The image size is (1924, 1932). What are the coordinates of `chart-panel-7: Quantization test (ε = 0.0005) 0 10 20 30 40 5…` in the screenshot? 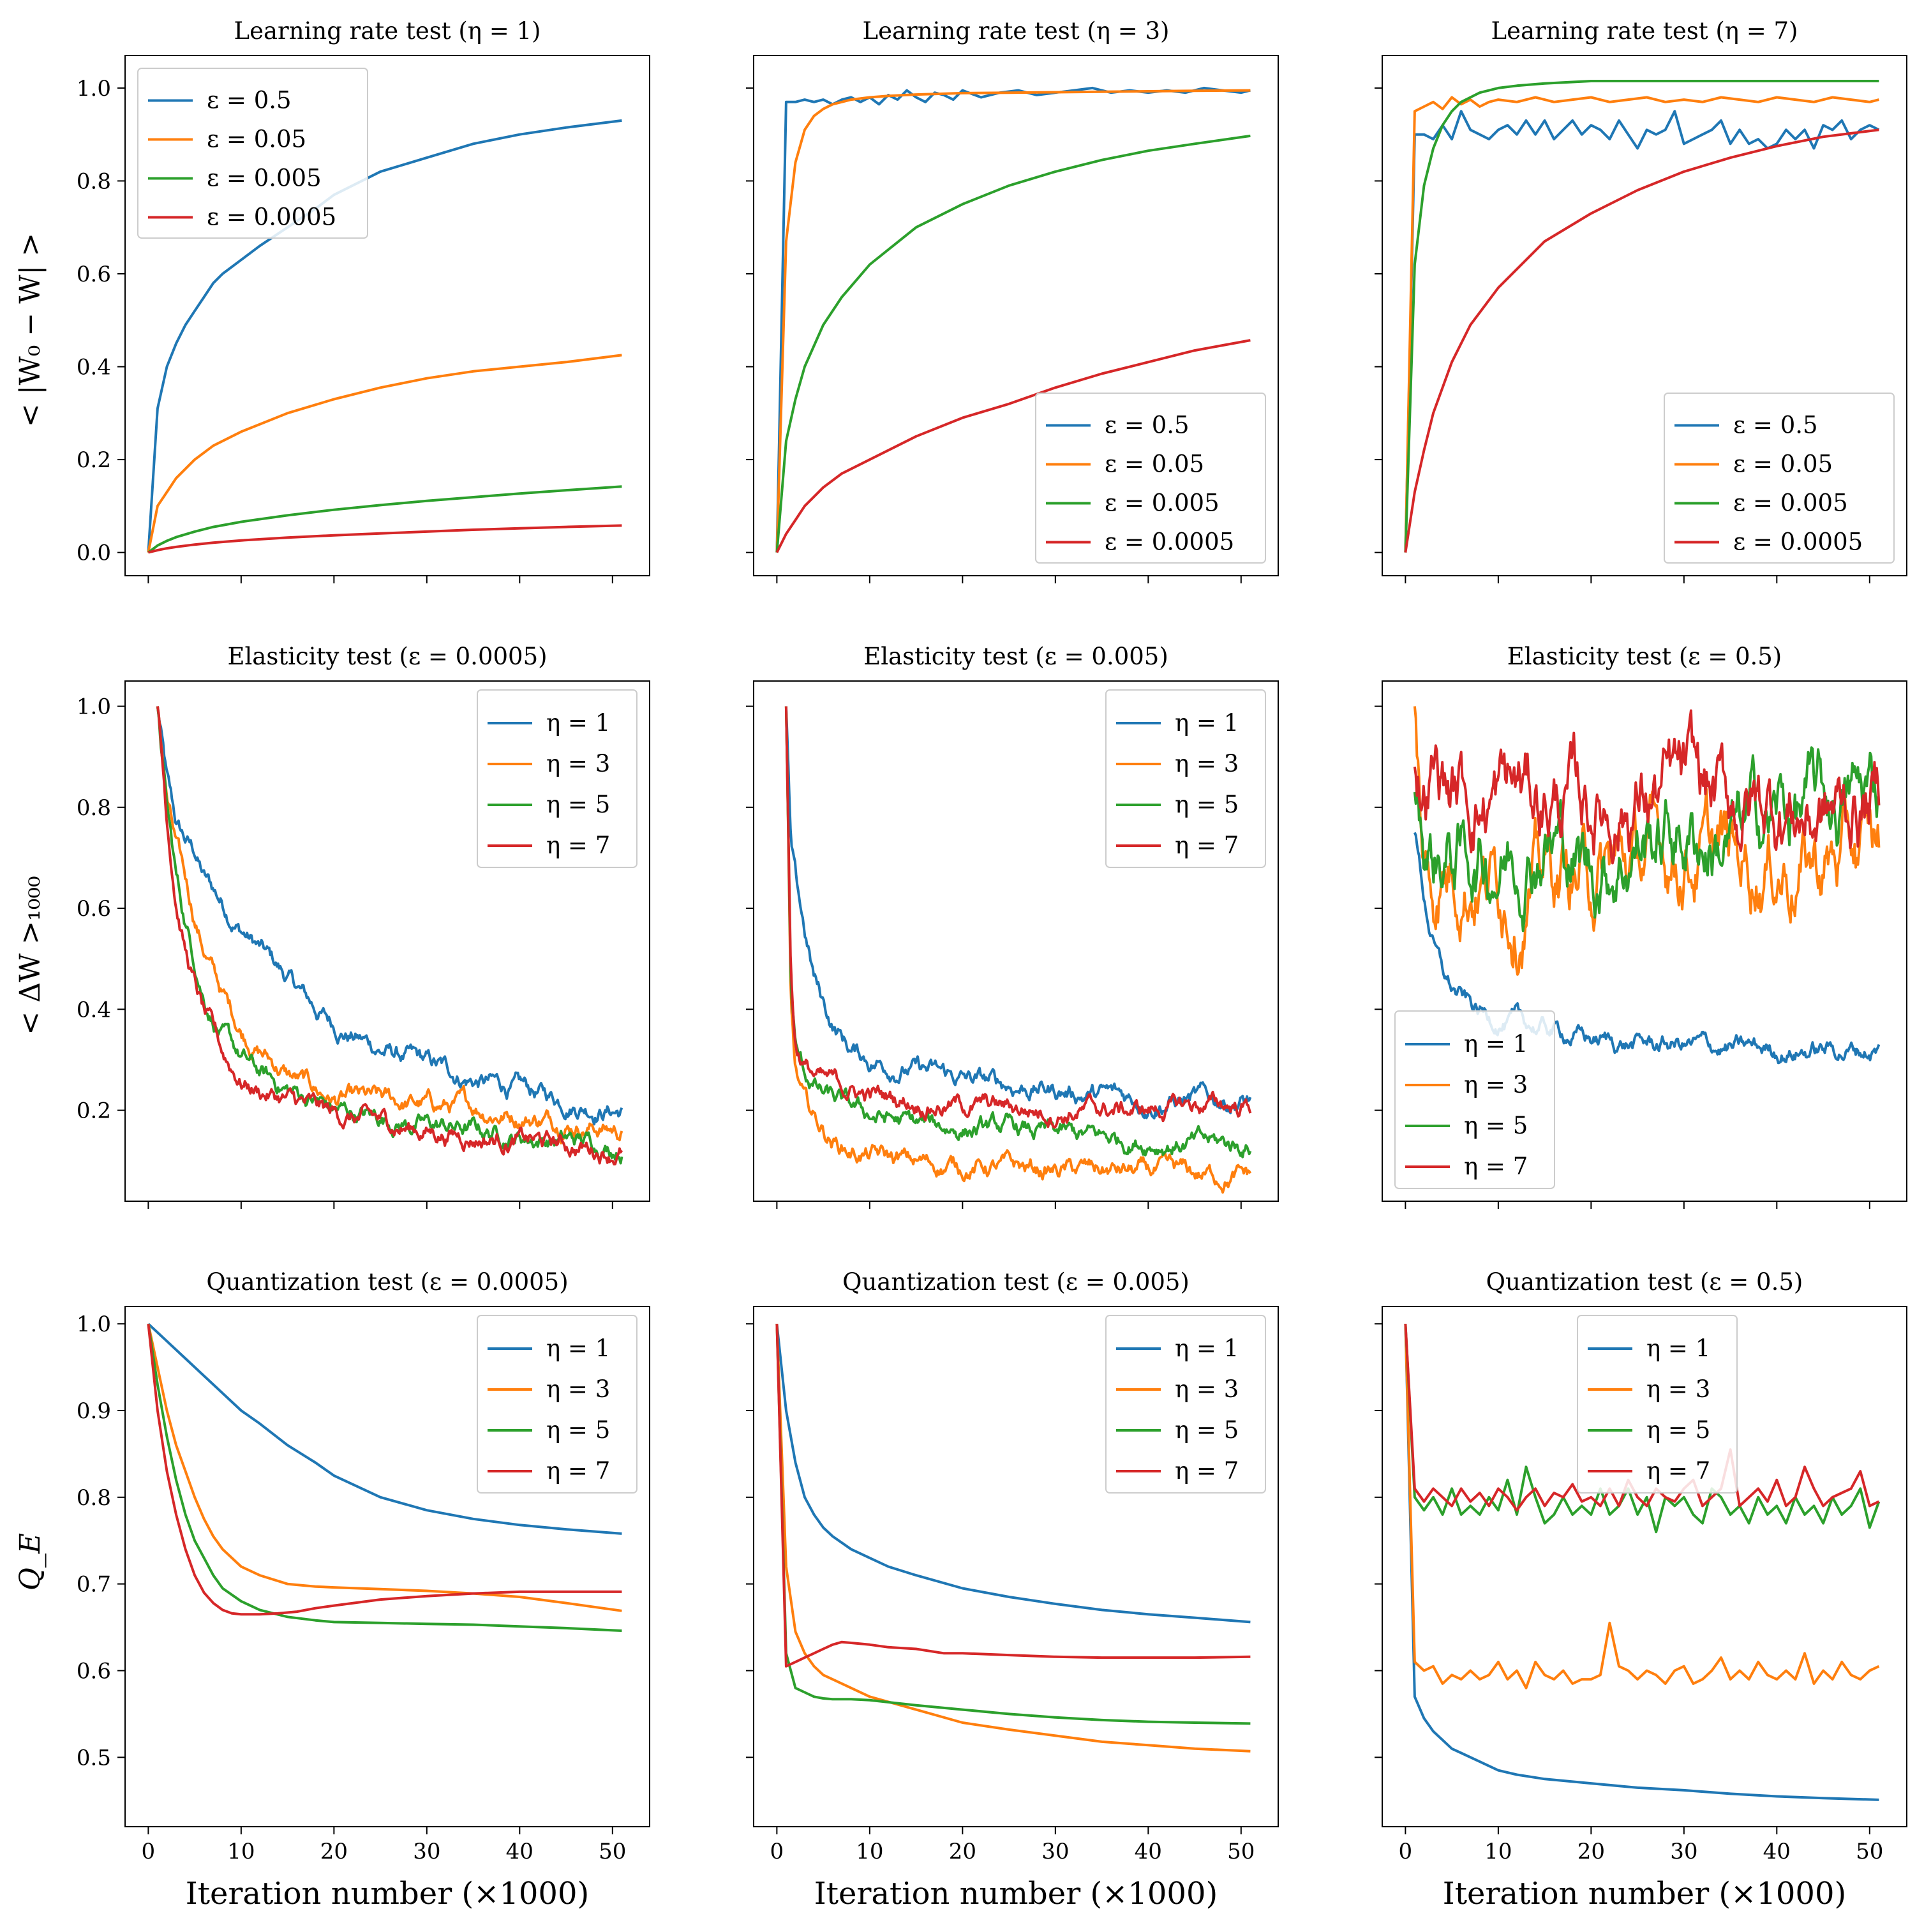 It's located at (364, 1566).